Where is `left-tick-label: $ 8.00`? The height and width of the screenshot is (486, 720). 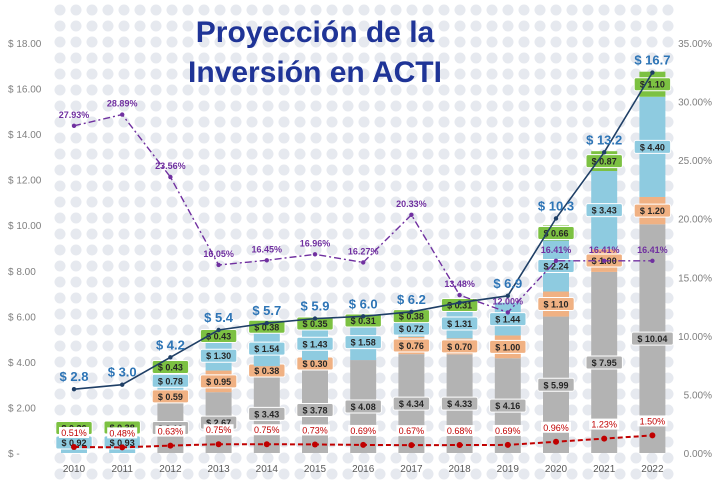 left-tick-label: $ 8.00 is located at coordinates (22, 272).